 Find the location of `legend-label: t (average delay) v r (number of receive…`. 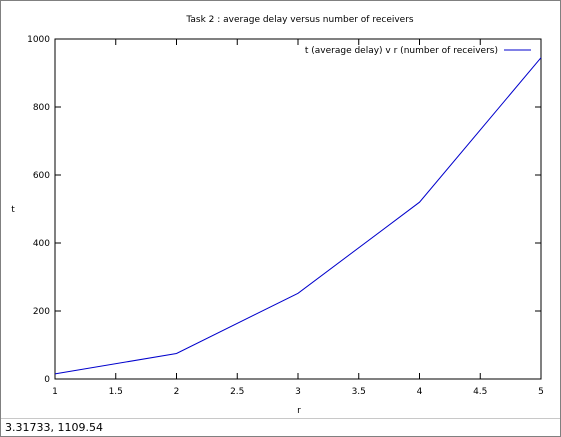

legend-label: t (average delay) v r (number of receive… is located at coordinates (401, 51).